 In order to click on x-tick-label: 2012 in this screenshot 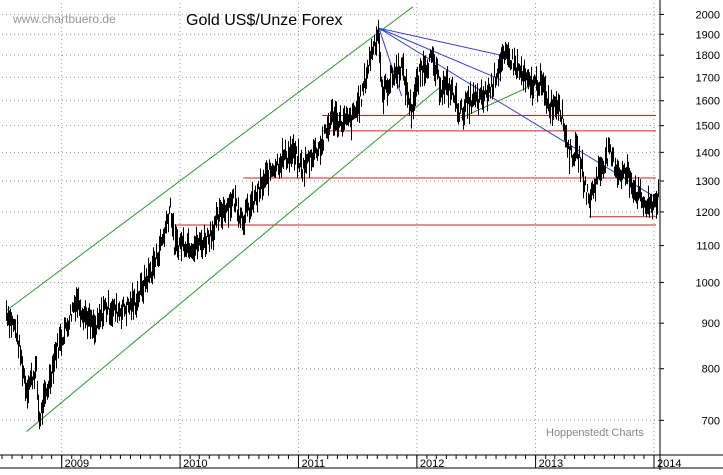, I will do `click(432, 464)`.